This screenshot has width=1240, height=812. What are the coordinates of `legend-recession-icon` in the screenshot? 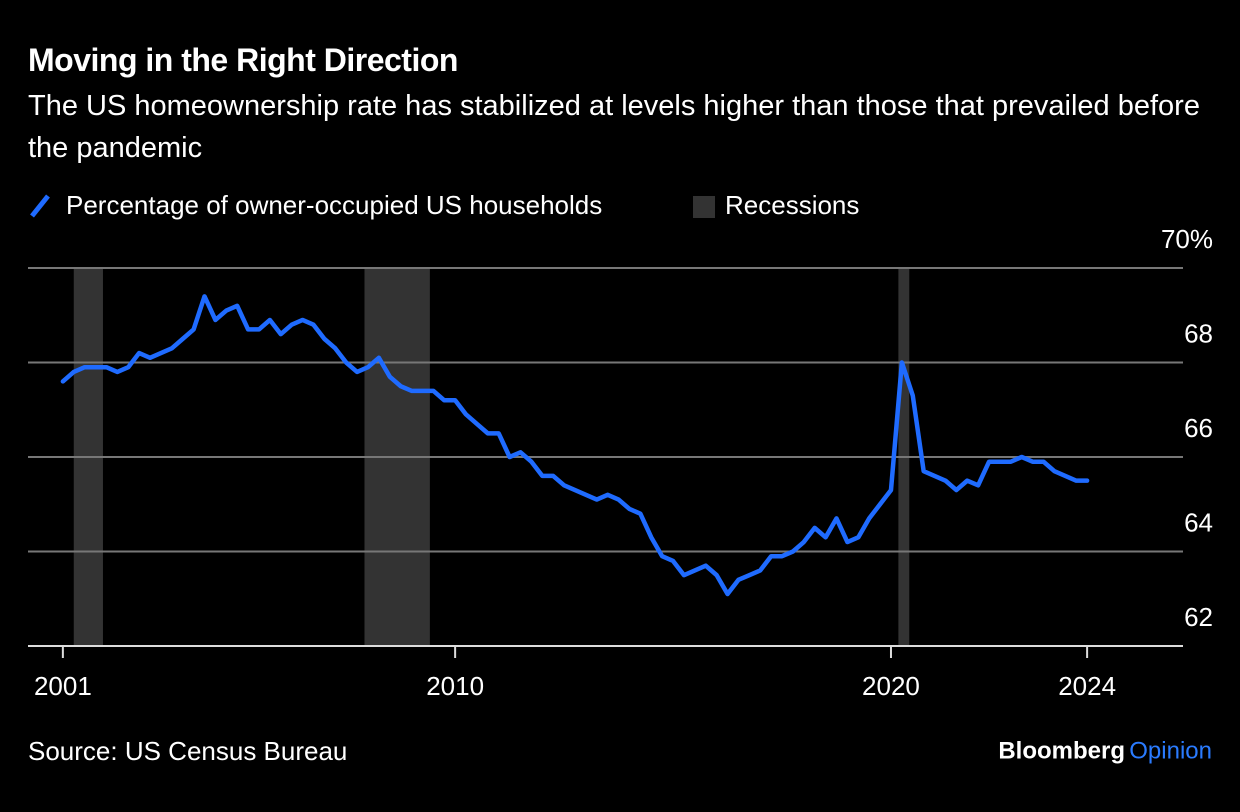 It's located at (704, 207).